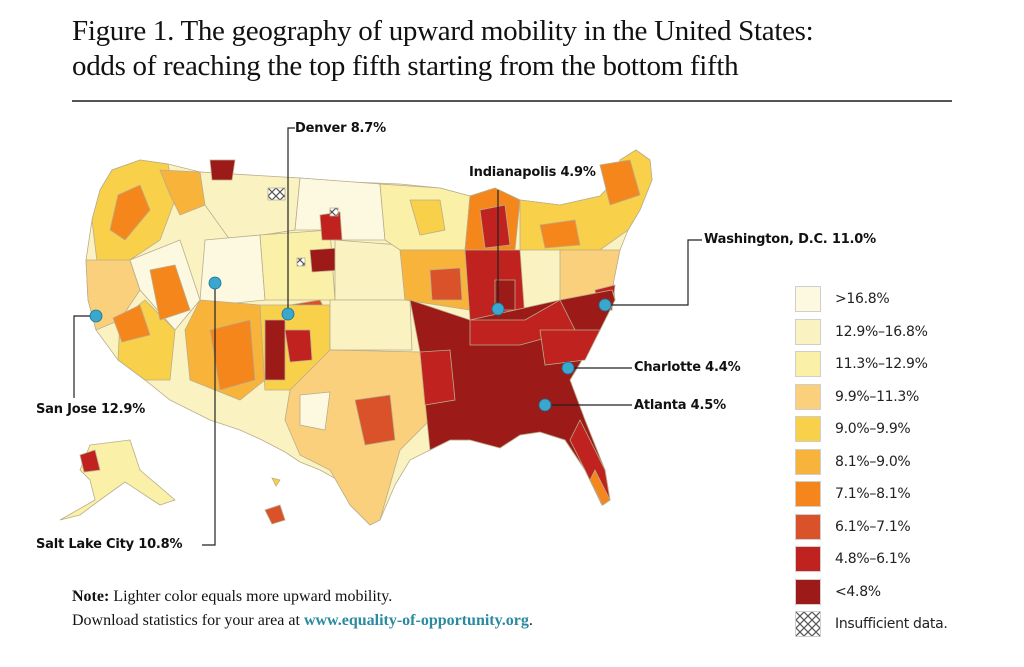 Image resolution: width=1024 pixels, height=667 pixels. Describe the element at coordinates (275, 514) in the screenshot. I see `map-region-hawaii-big` at that location.